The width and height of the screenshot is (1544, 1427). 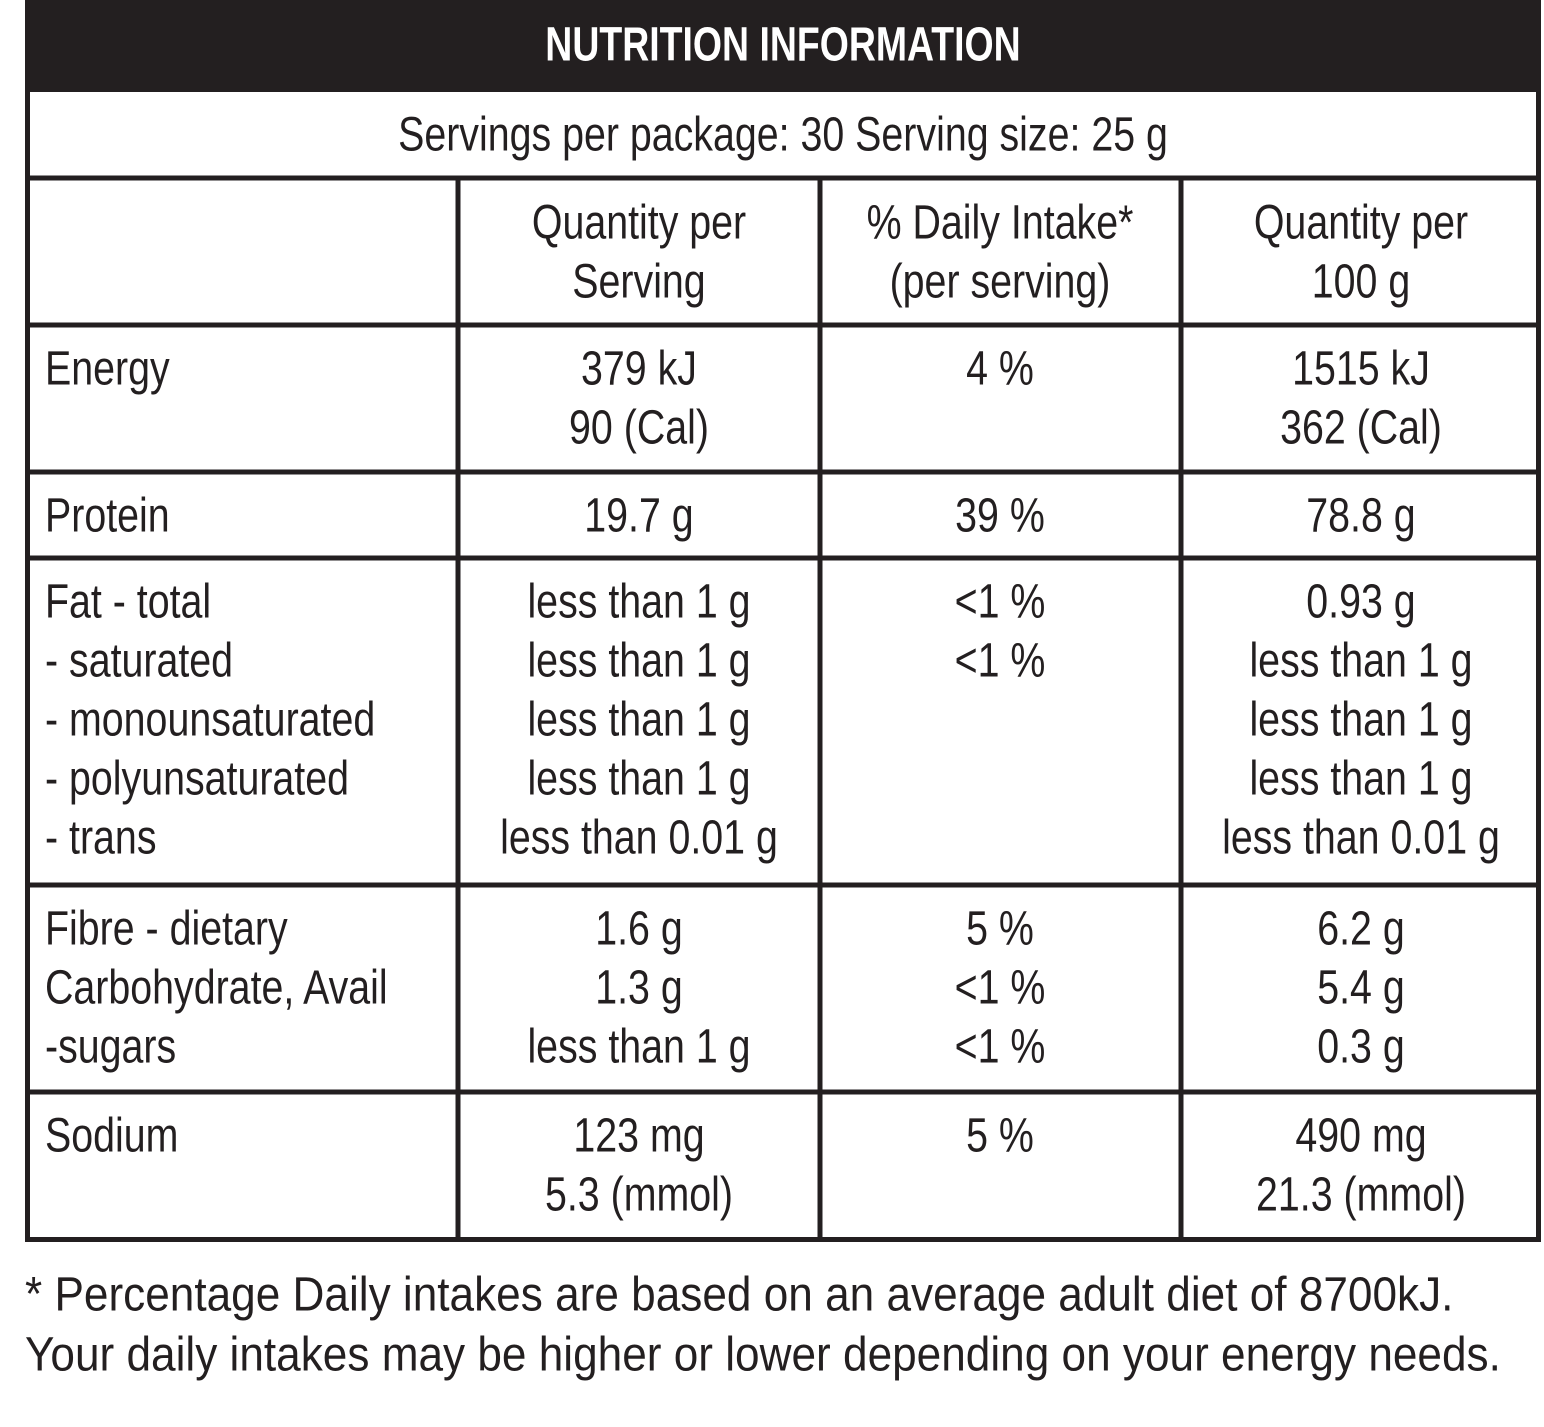 I want to click on row-label-group: - trans, so click(x=101, y=838).